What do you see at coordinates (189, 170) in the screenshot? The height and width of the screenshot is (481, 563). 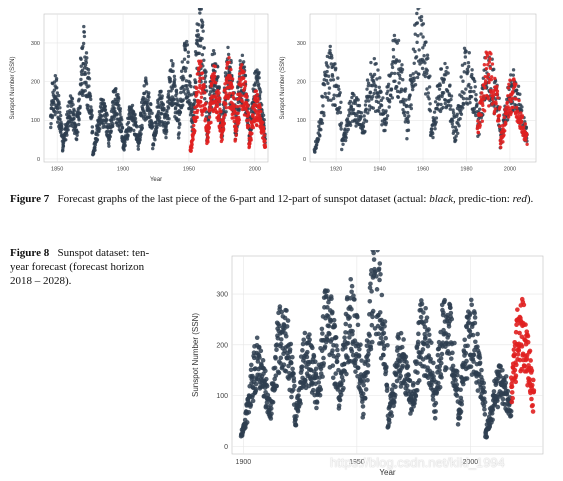 I see `x-tick-label: 1950` at bounding box center [189, 170].